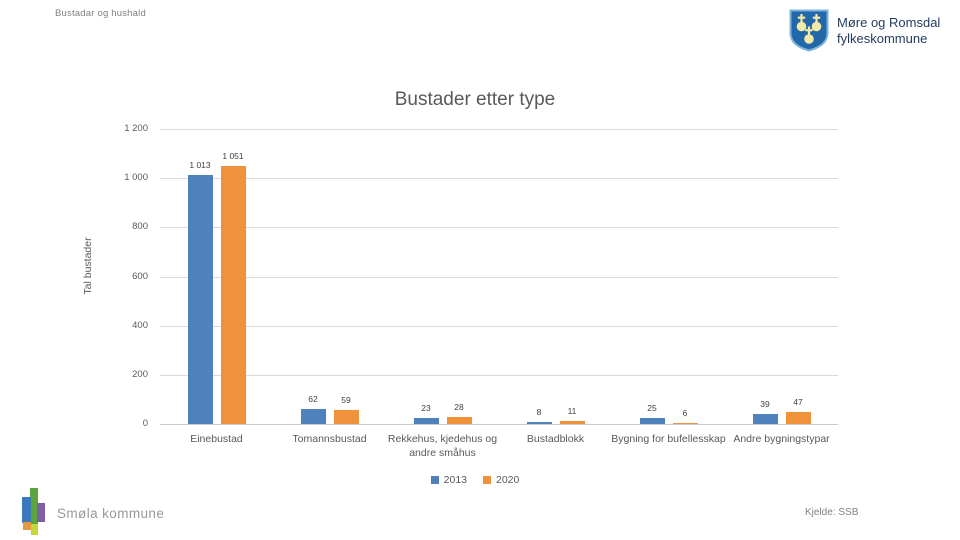 Image resolution: width=960 pixels, height=540 pixels. Describe the element at coordinates (889, 22) in the screenshot. I see `org-name-line1: Møre og Romsdal` at that location.